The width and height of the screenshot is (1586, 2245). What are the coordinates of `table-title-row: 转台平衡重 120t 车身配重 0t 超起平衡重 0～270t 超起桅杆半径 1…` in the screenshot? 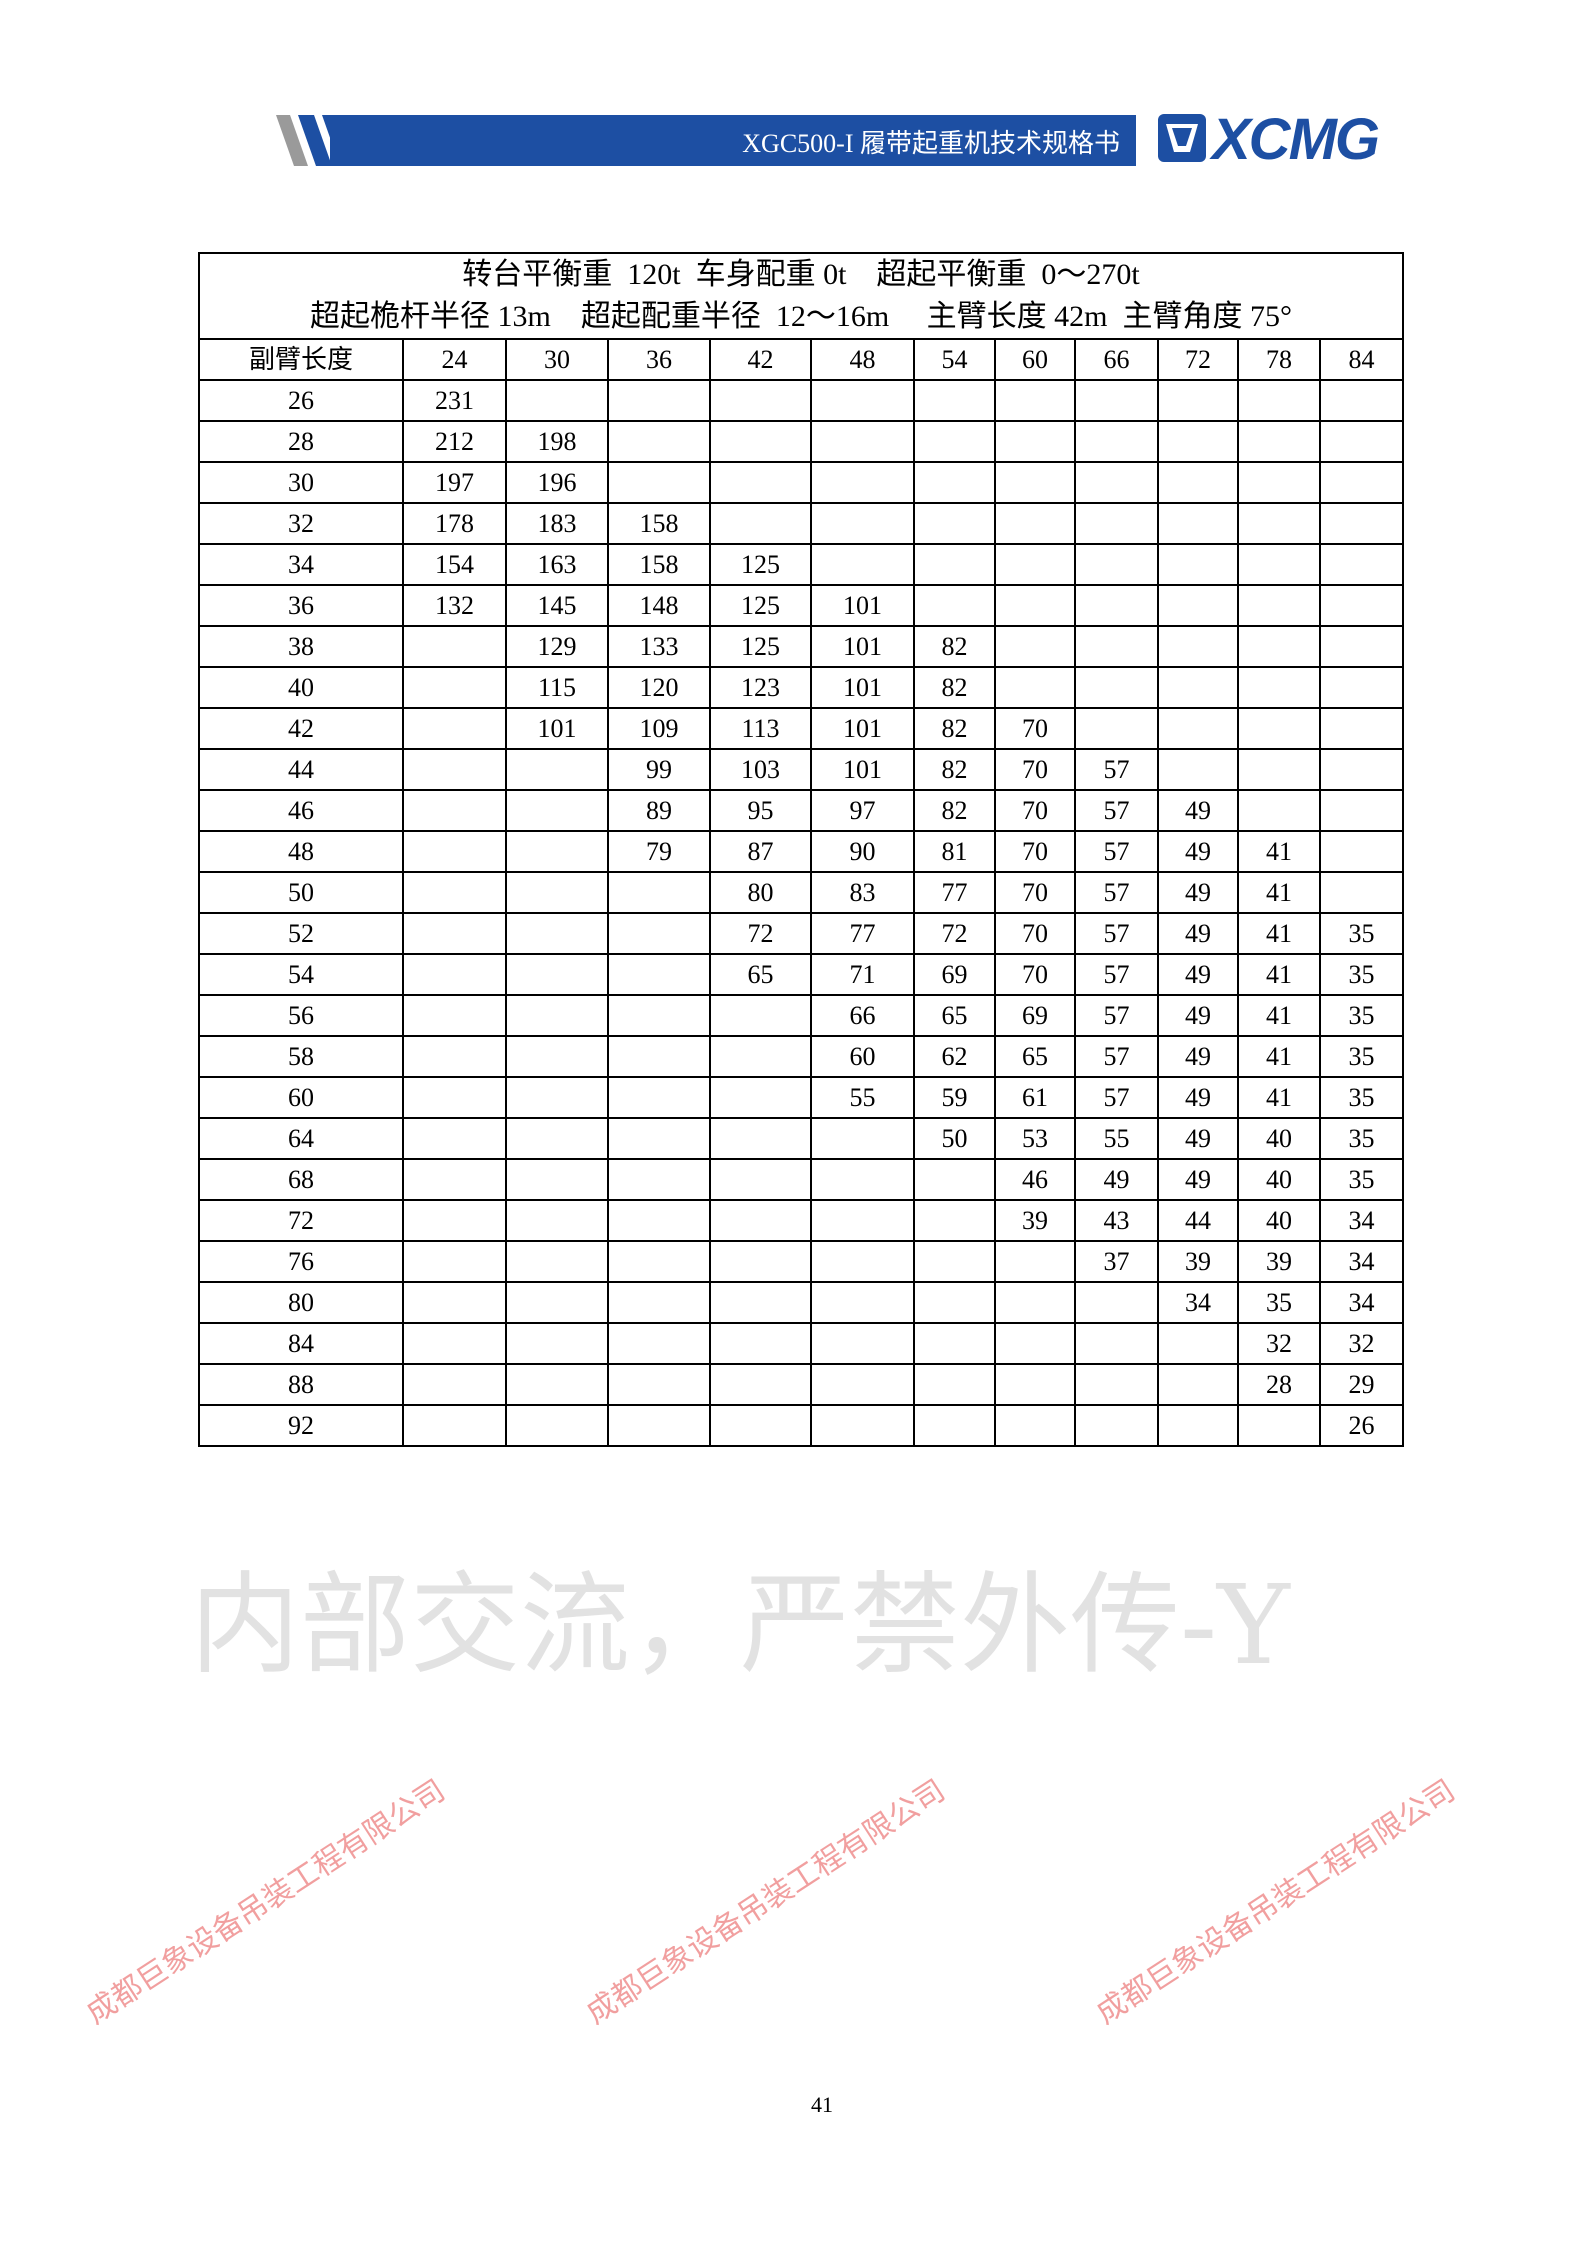 It's located at (801, 296).